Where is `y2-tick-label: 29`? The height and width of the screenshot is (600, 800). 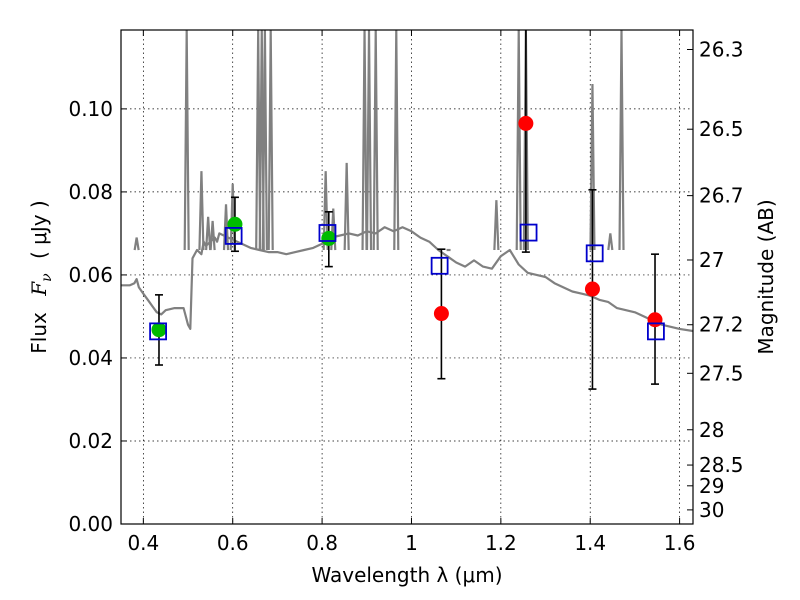 y2-tick-label: 29 is located at coordinates (711, 486).